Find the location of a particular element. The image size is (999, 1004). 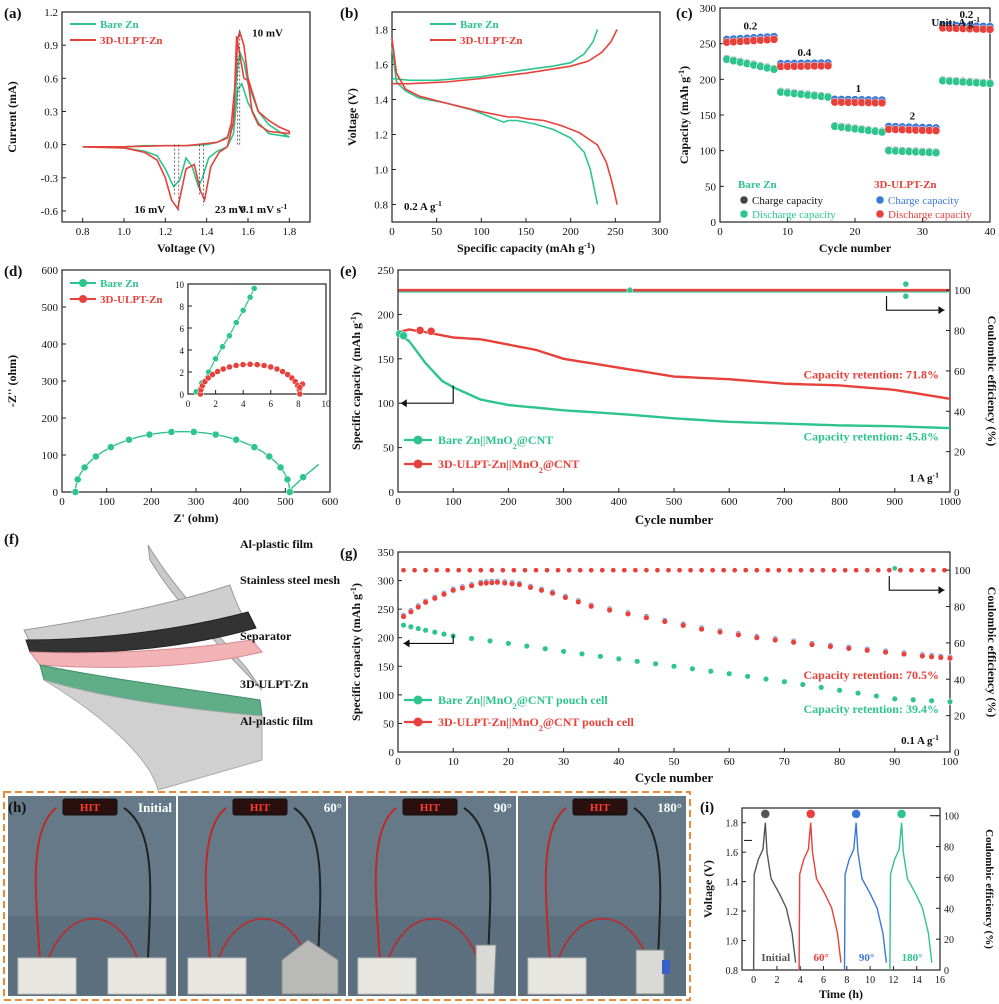

layer-label: Al-plastic film is located at coordinates (276, 544).